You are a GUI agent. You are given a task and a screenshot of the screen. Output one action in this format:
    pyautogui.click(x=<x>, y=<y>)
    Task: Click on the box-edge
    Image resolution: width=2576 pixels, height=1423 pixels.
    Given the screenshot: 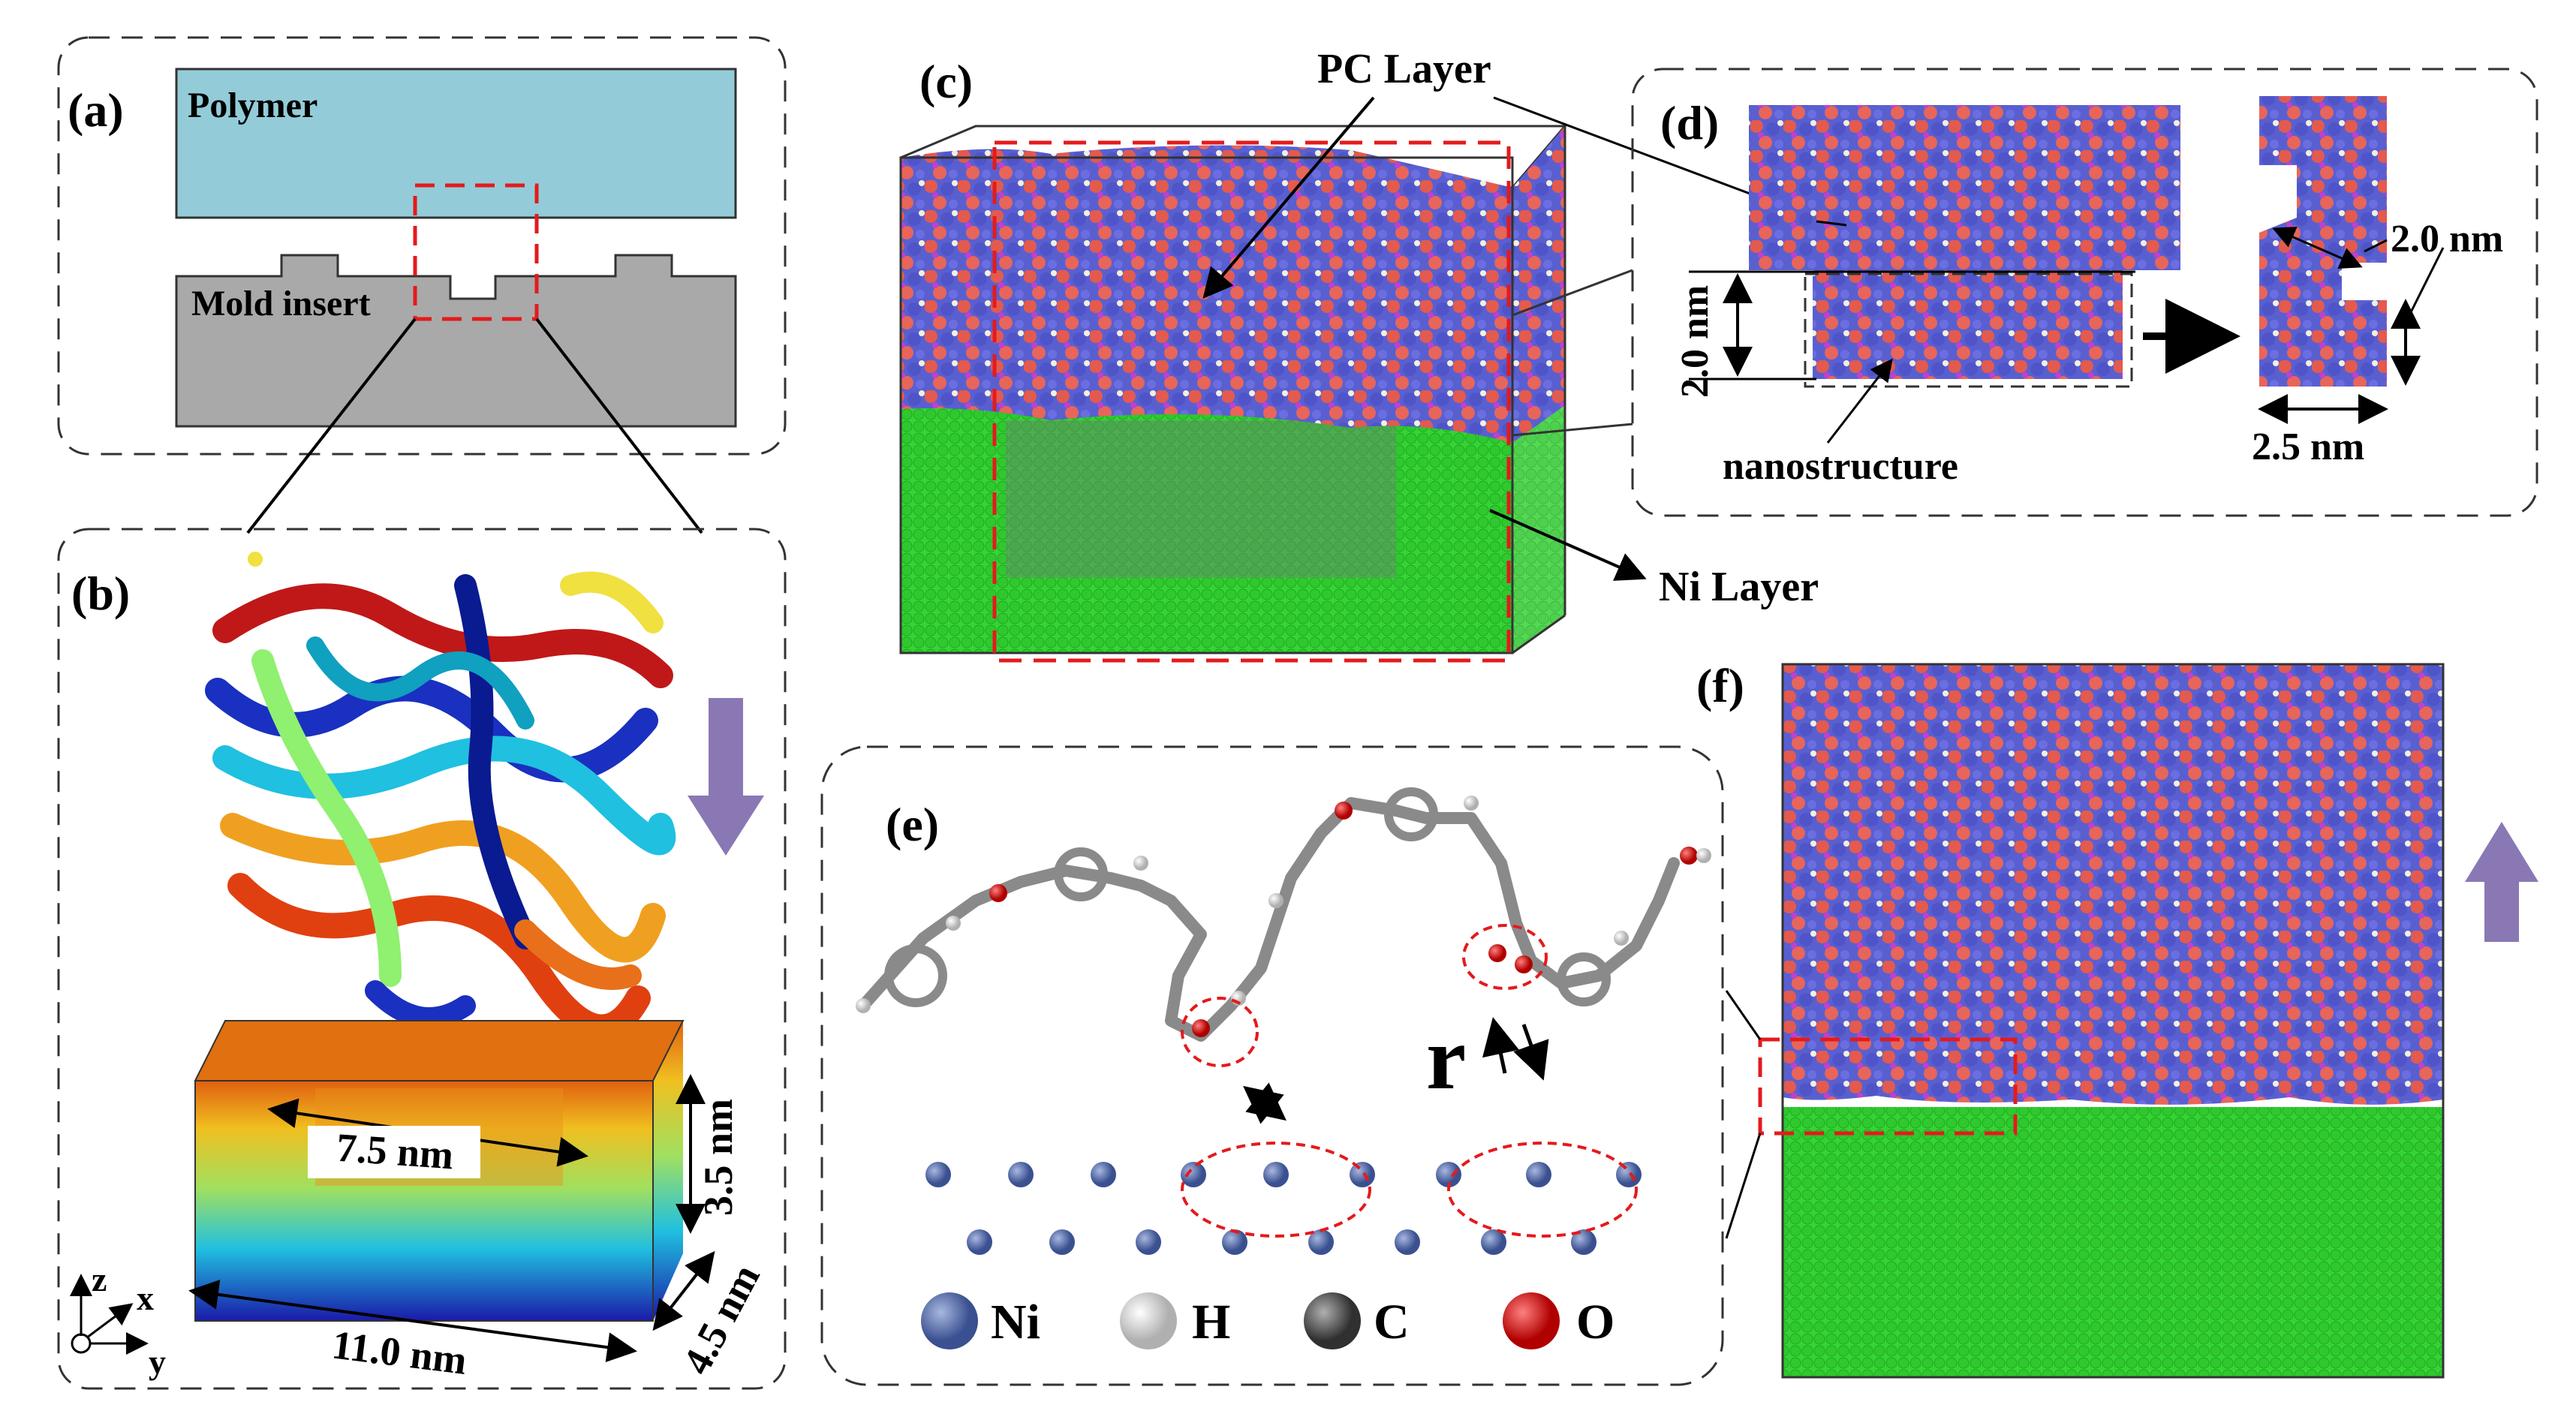 What is the action you would take?
    pyautogui.click(x=1539, y=634)
    